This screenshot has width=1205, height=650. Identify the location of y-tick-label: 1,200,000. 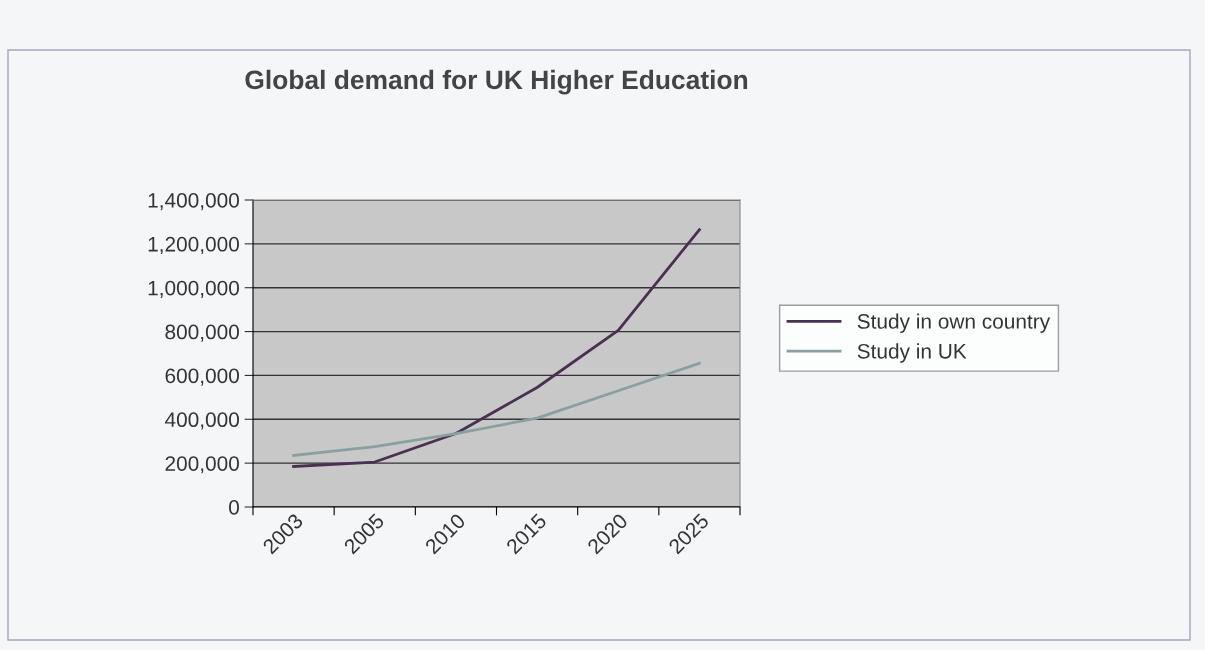
(193, 245).